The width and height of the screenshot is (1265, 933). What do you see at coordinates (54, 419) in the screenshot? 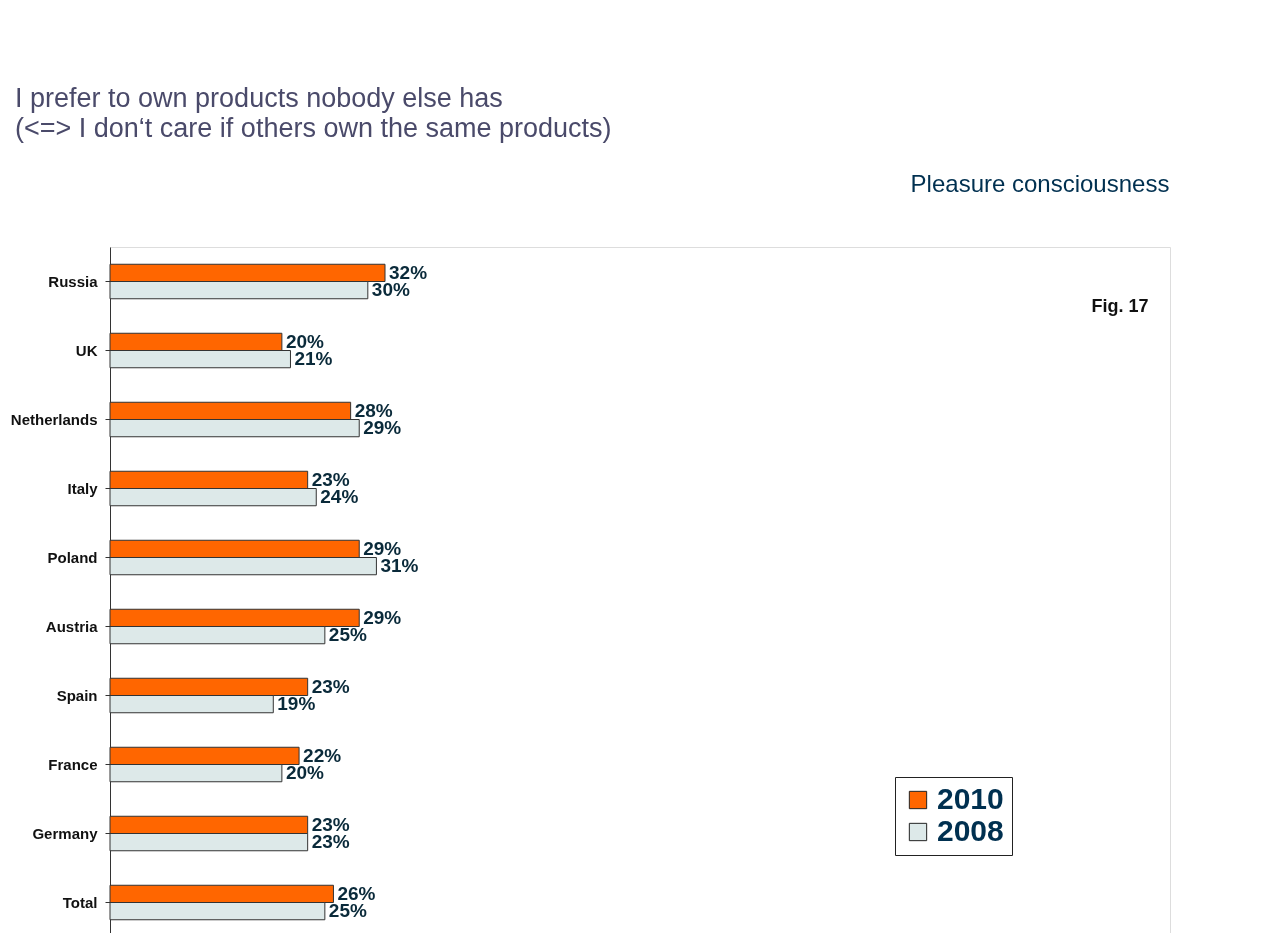
I see `y-tick-label: Netherlands` at bounding box center [54, 419].